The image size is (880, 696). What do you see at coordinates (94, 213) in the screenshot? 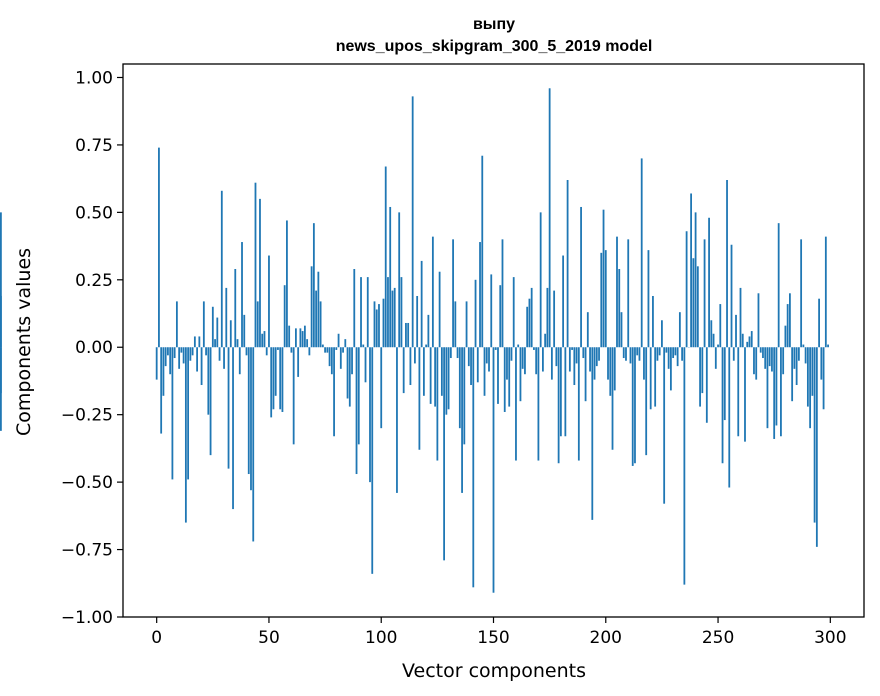
I see `y-tick-label: 0.50` at bounding box center [94, 213].